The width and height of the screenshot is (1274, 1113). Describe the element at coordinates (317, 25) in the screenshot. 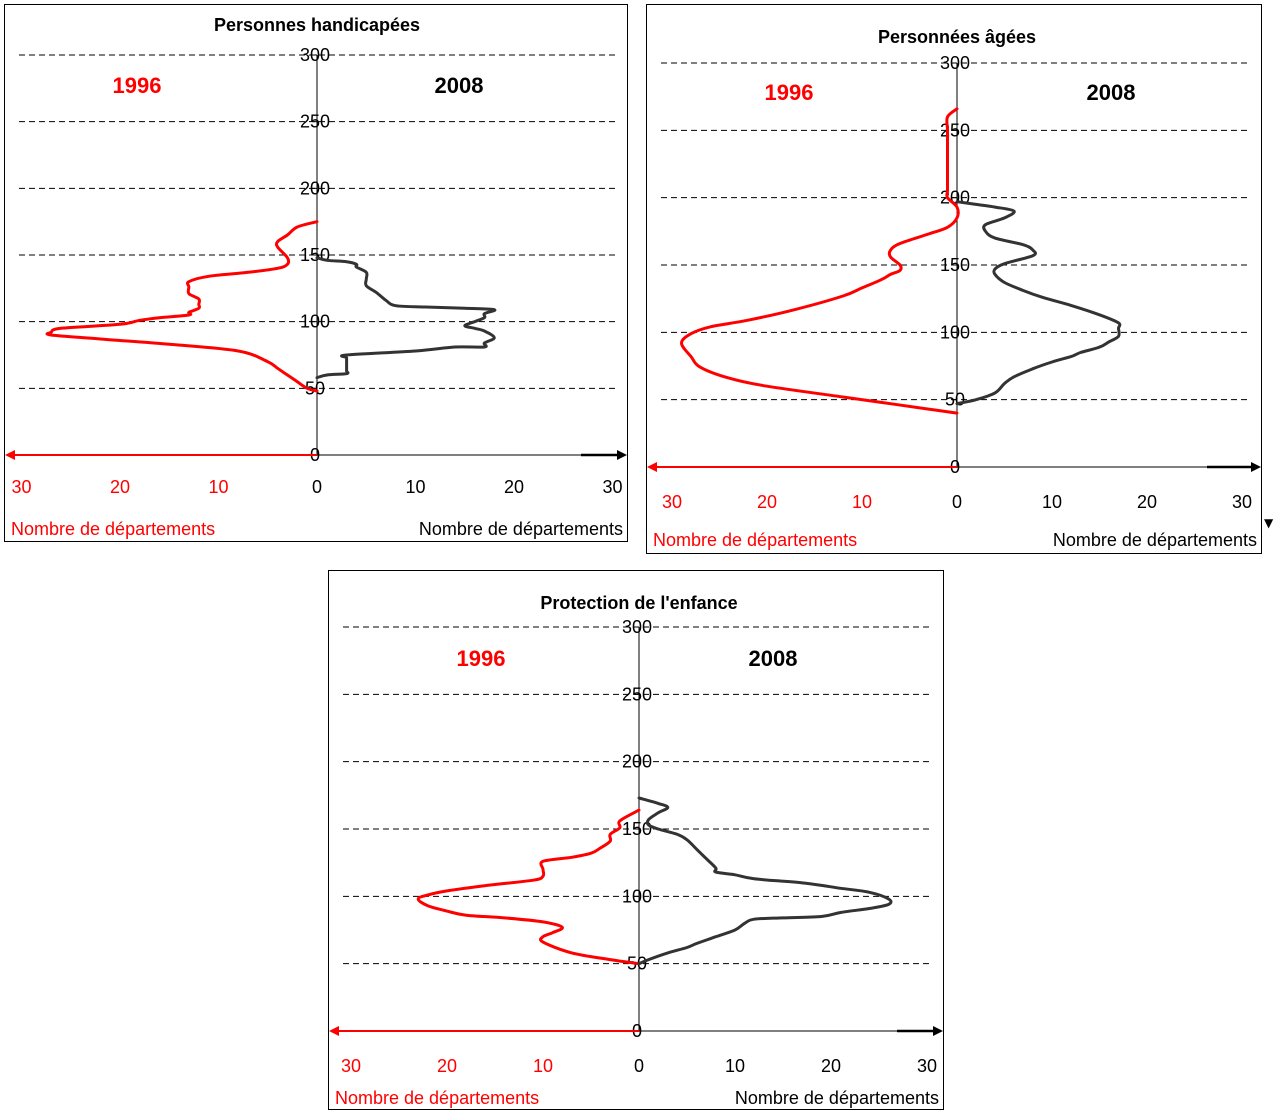

I see `chart-title: Personnes handicapées` at that location.